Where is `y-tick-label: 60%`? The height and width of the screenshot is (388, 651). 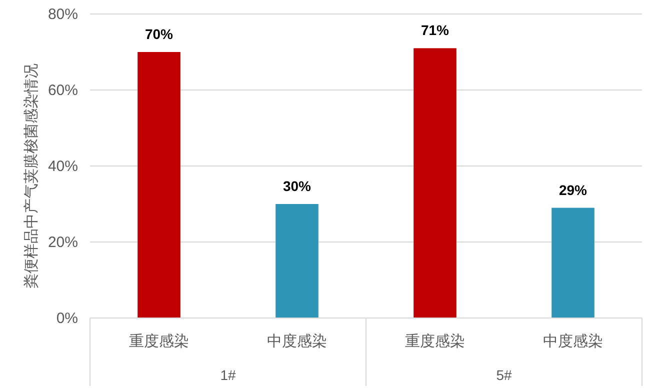
y-tick-label: 60% is located at coordinates (63, 90).